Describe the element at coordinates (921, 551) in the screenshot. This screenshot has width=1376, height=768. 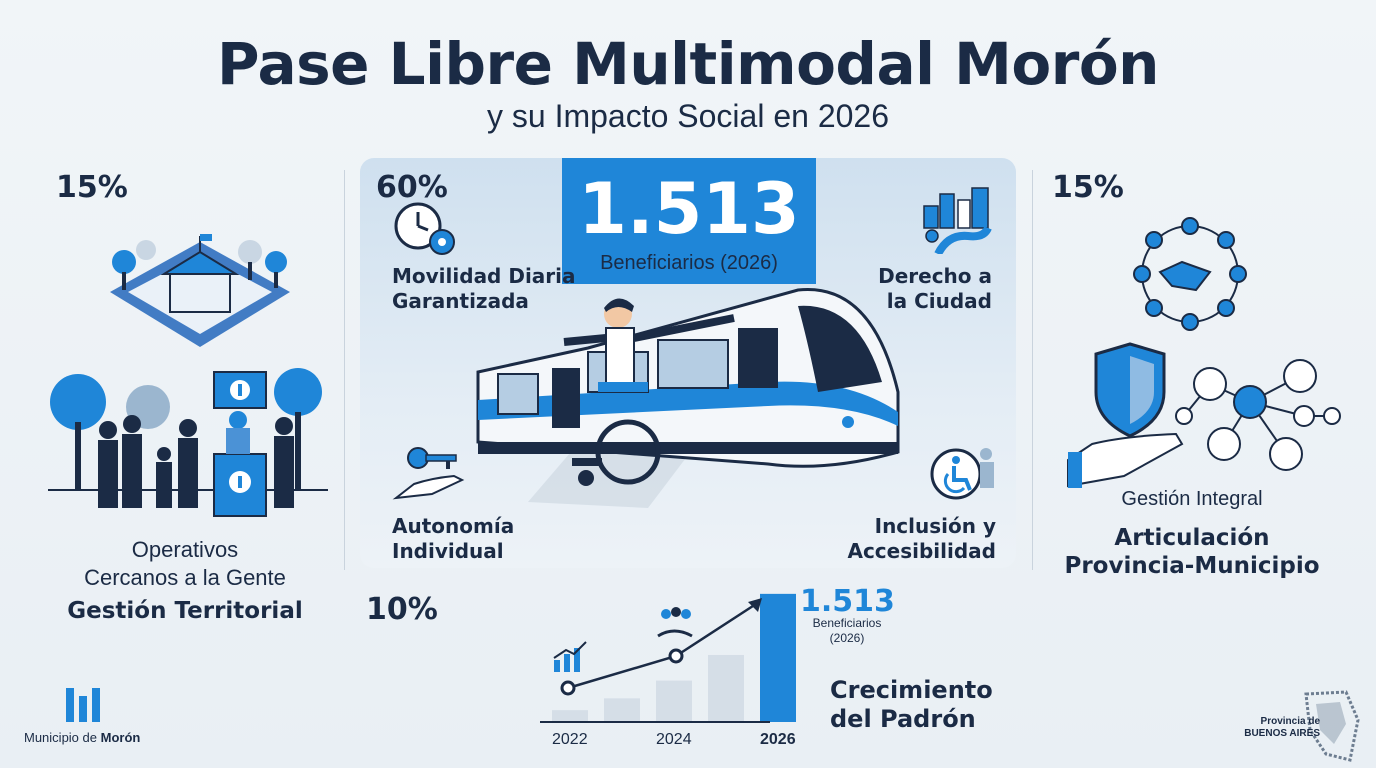
I see `item-inclusion-line2: Accesibilidad` at that location.